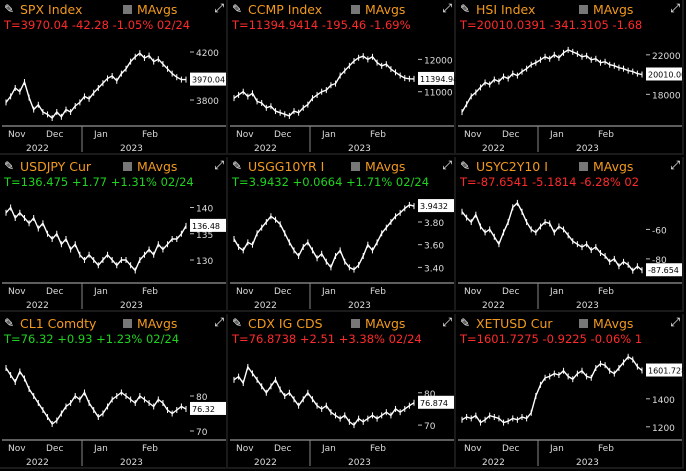 This screenshot has width=686, height=471. Describe the element at coordinates (56, 166) in the screenshot. I see `ticker-label: USDJPY Cur` at that location.